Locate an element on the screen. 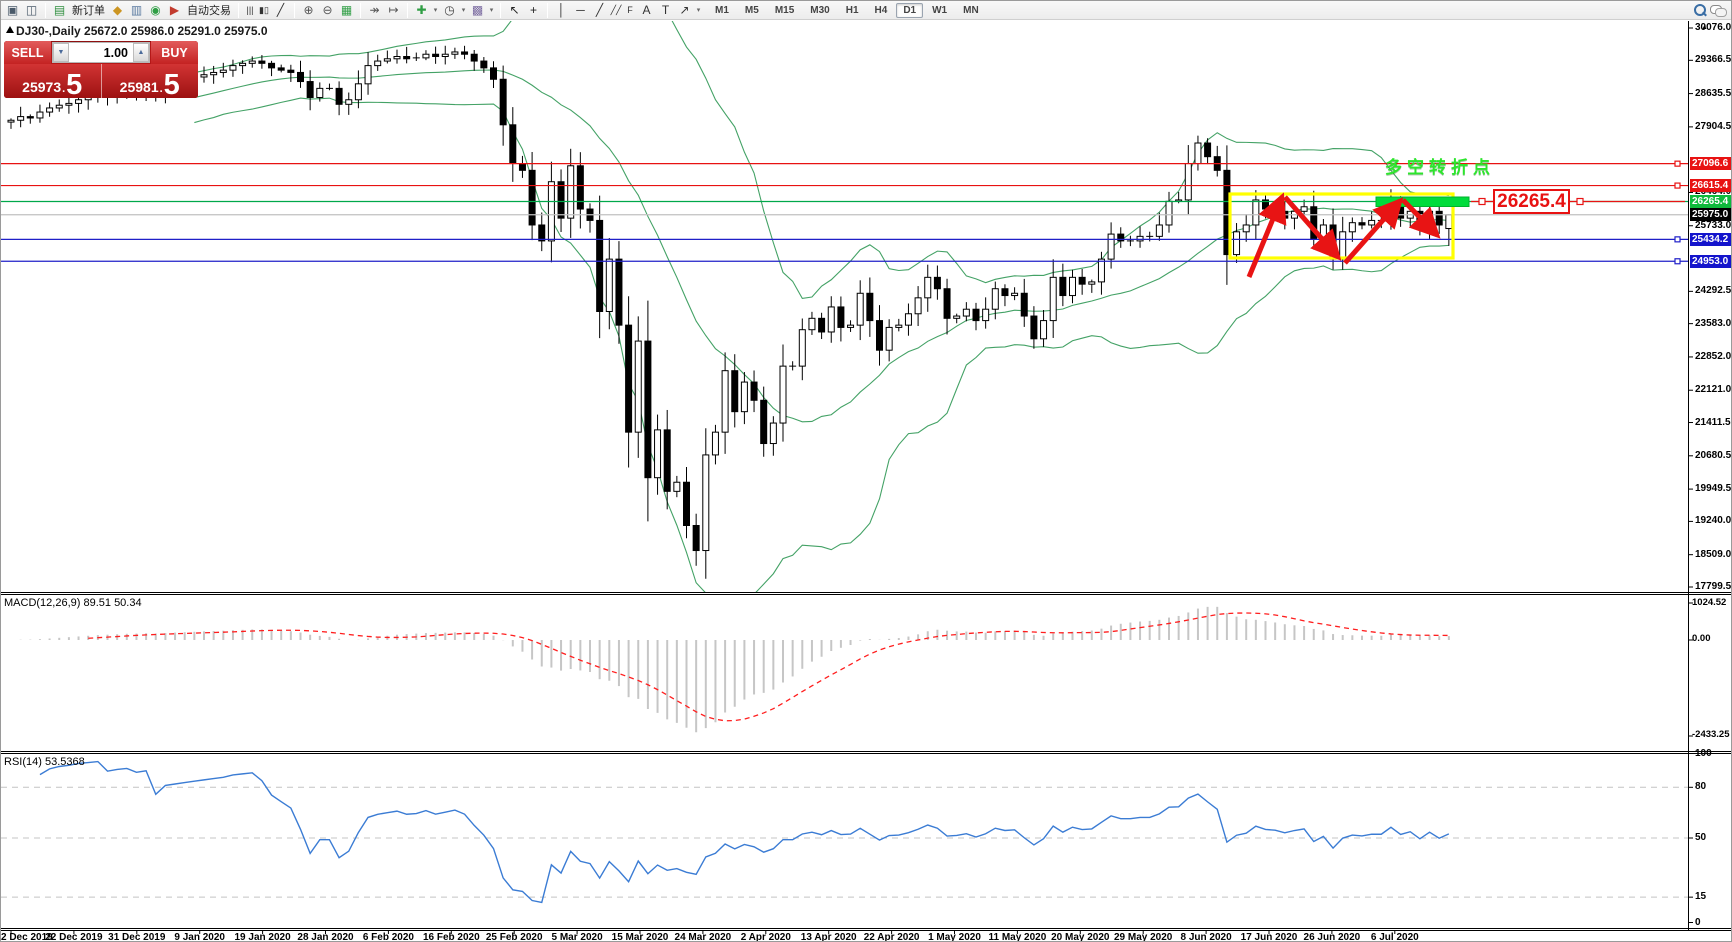 The image size is (1732, 942). new-order-icon: ▤ is located at coordinates (59, 10).